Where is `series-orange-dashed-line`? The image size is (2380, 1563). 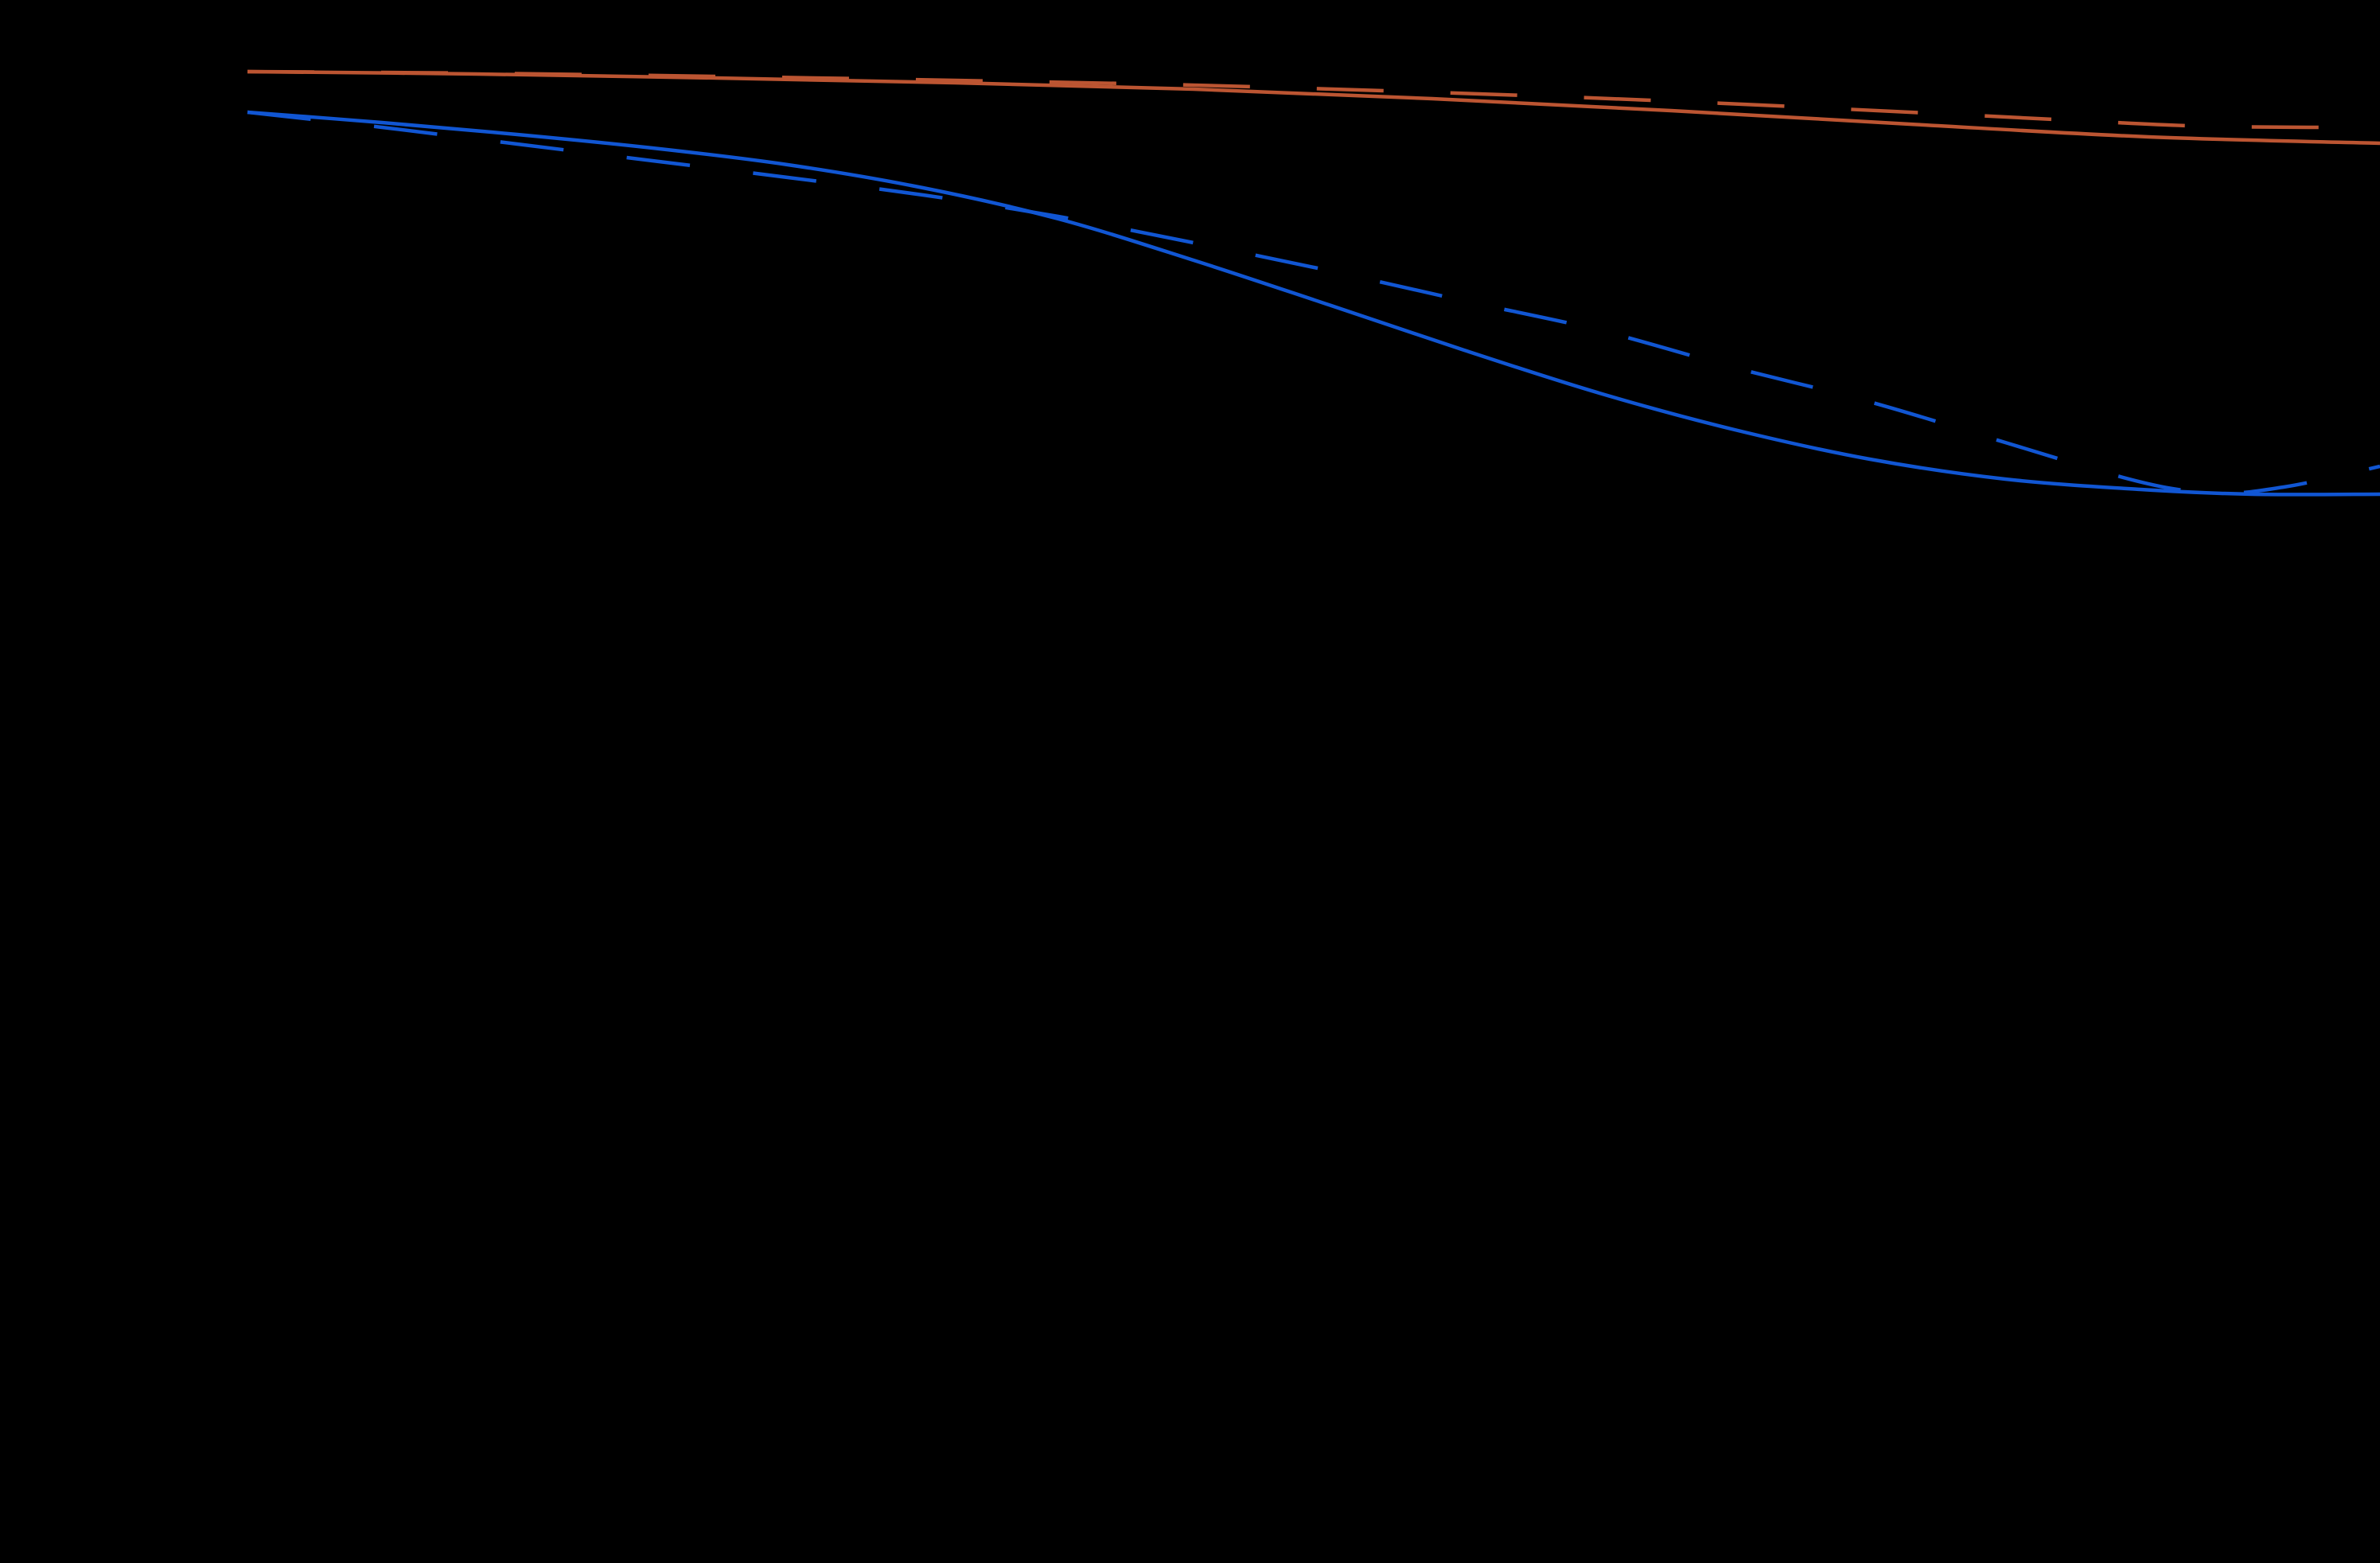 series-orange-dashed-line is located at coordinates (1313, 99).